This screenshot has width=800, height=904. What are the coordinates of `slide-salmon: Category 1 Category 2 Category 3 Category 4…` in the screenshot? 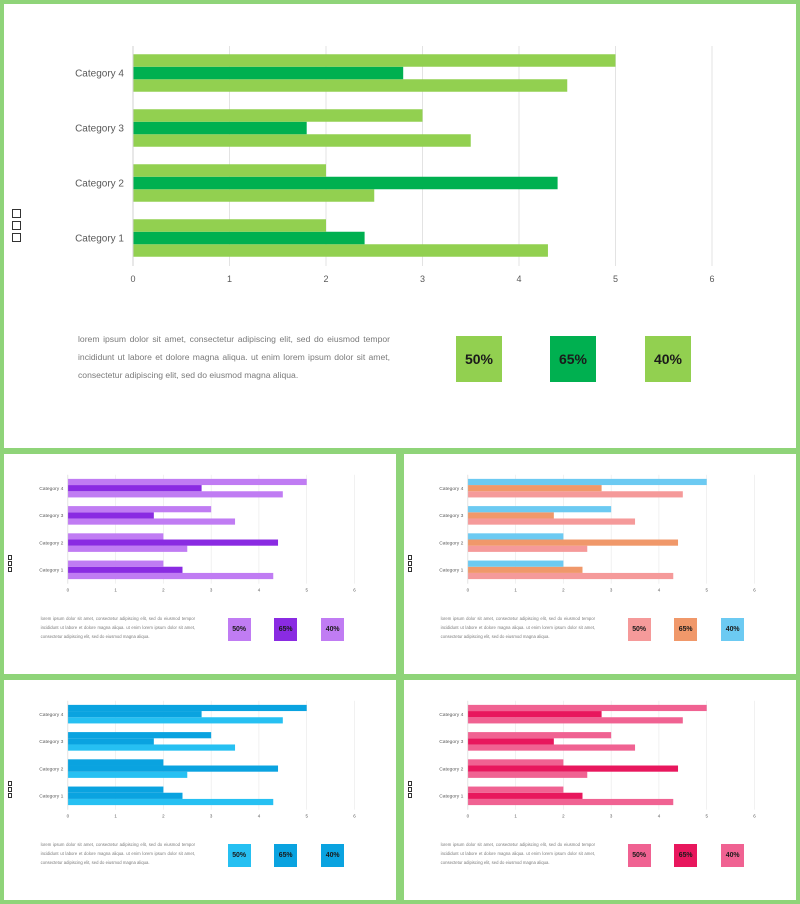 It's located at (600, 564).